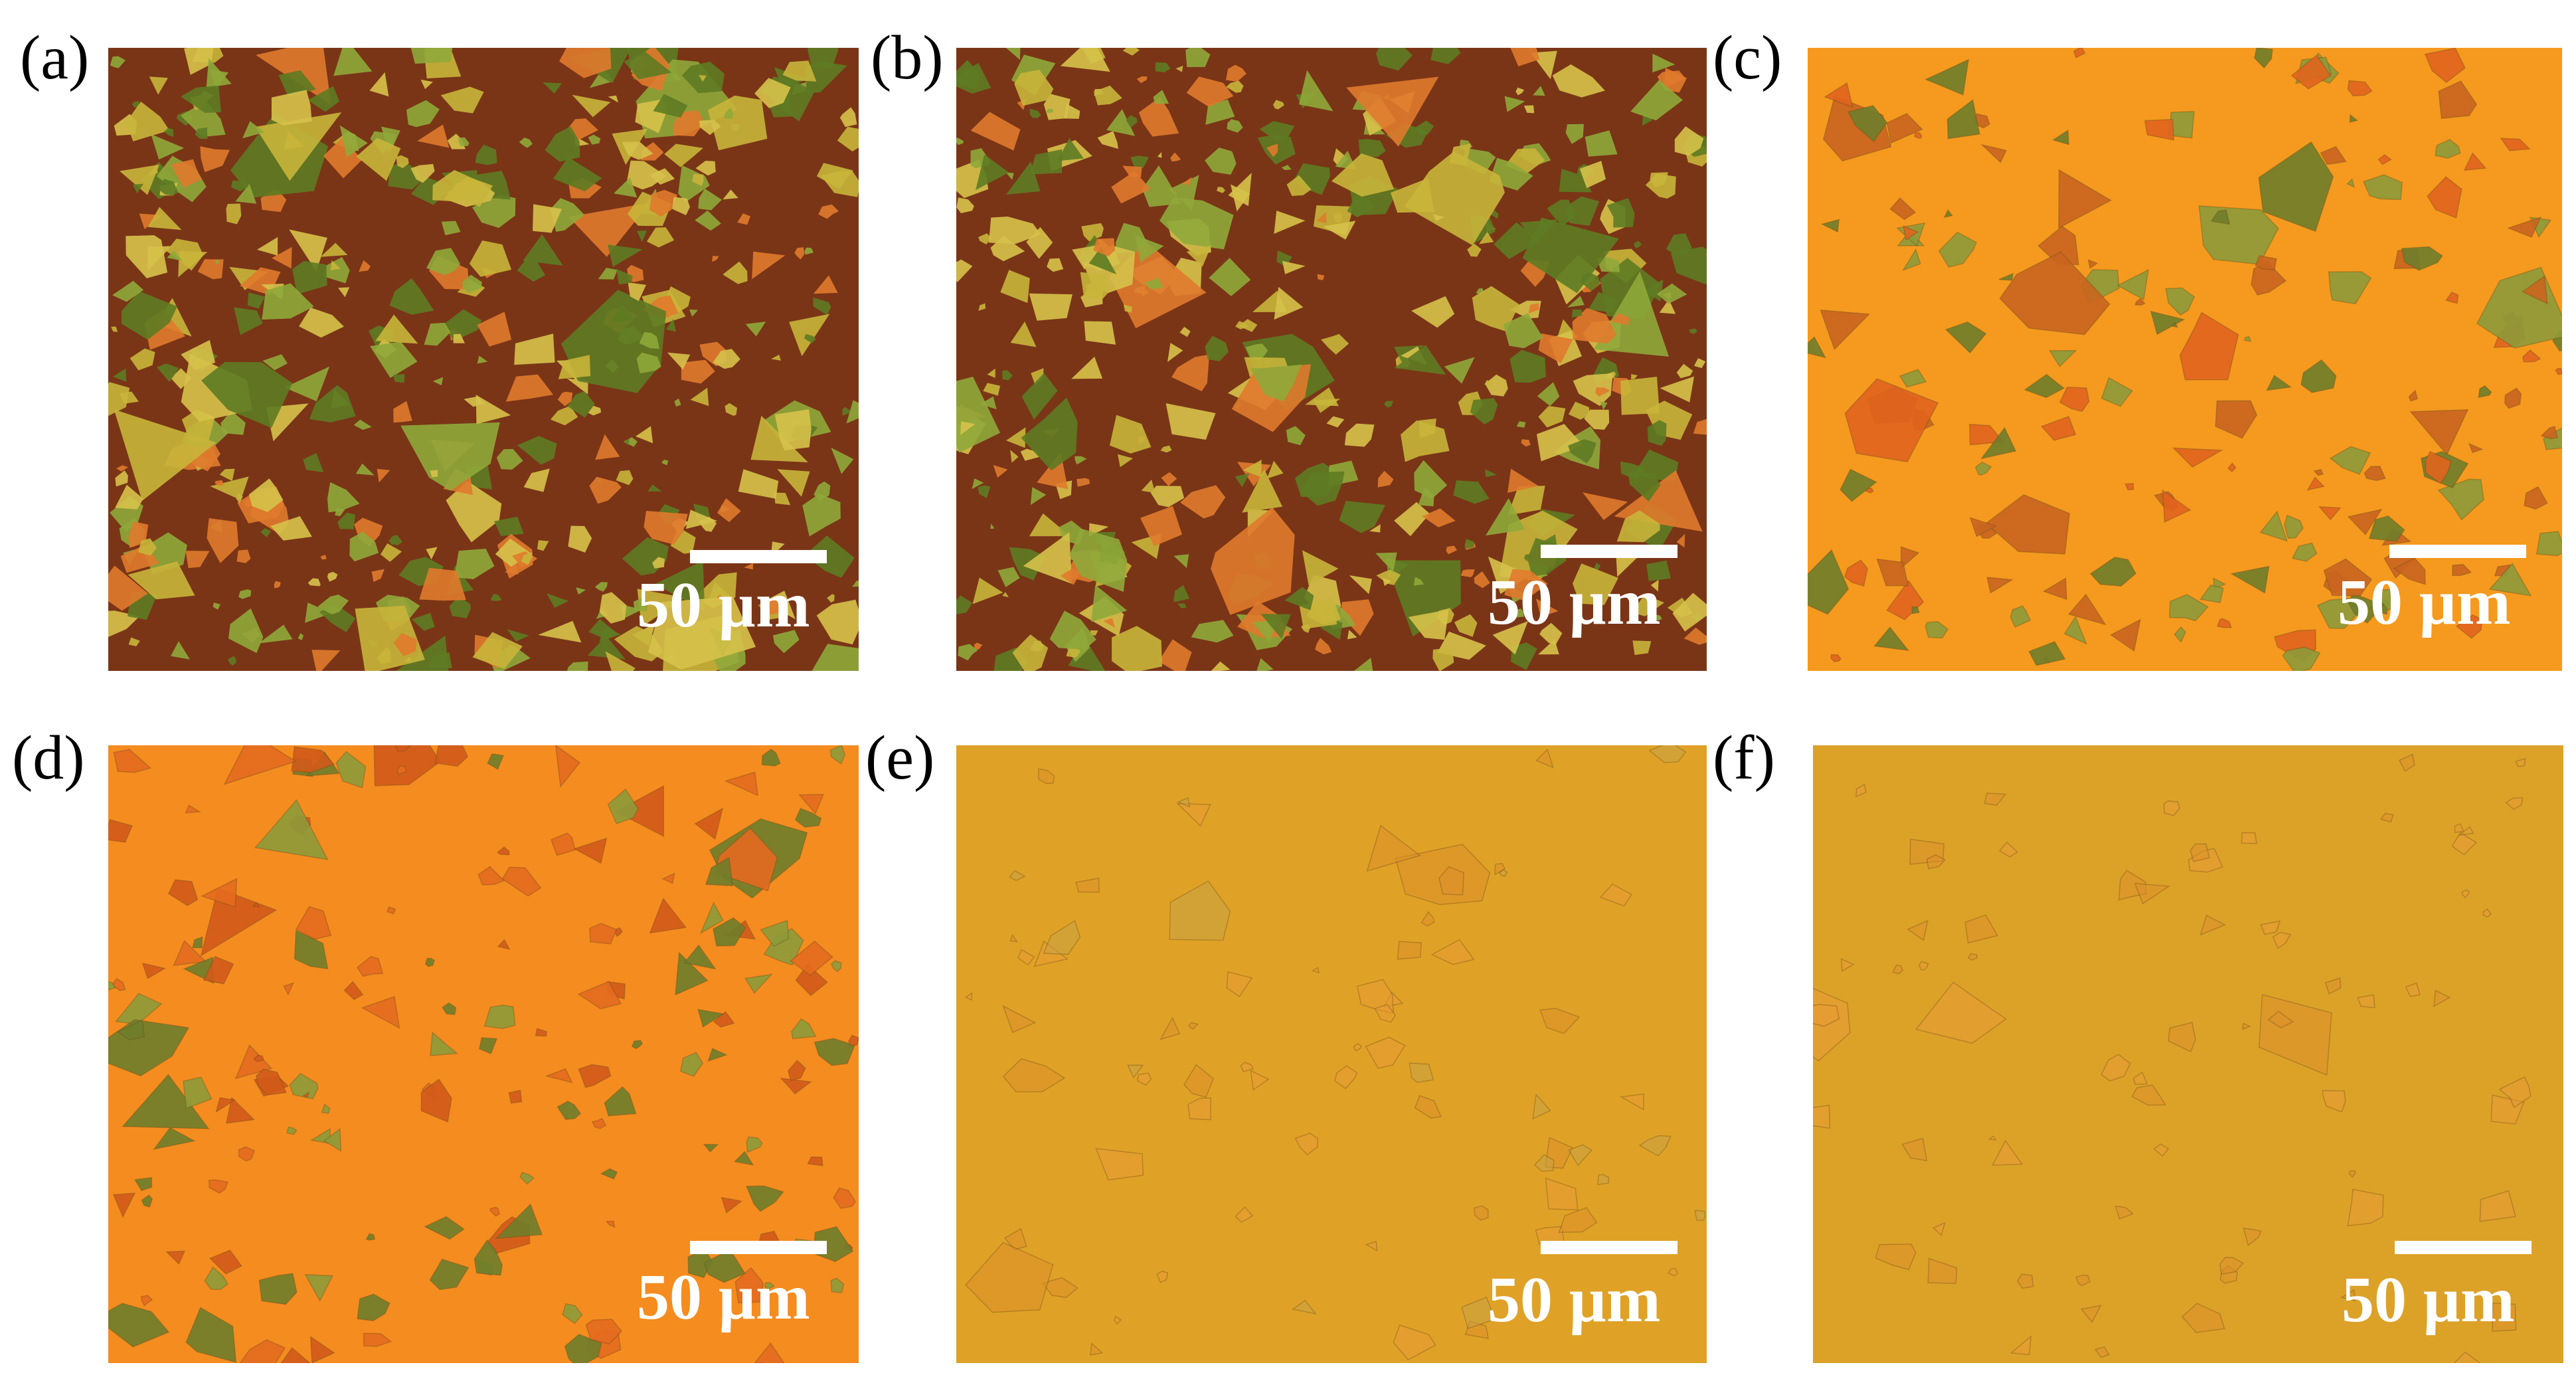  I want to click on micrograph-c-image, so click(2185, 359).